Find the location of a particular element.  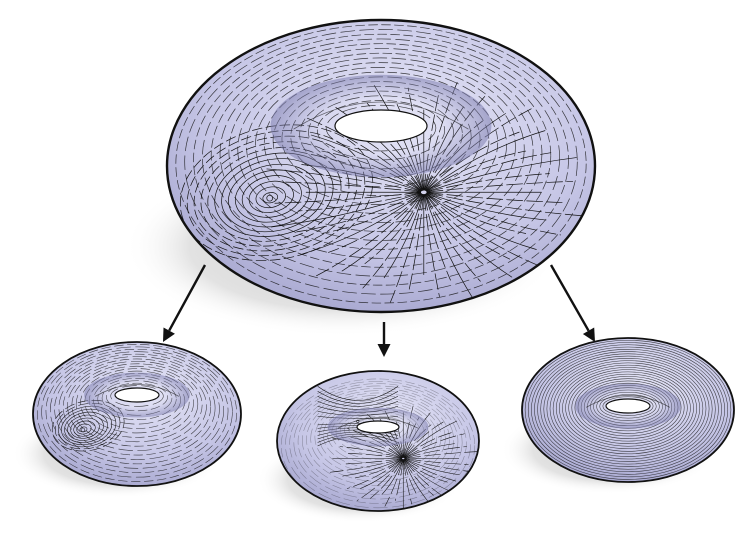

arrow-to-curl is located at coordinates (185, 303).